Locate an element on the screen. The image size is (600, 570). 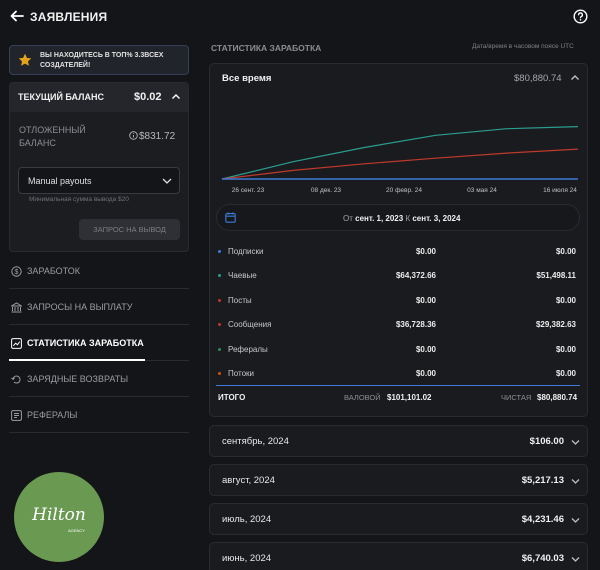
section-title: СТАТИСТИКА ЗАРАБОТКА is located at coordinates (266, 48).